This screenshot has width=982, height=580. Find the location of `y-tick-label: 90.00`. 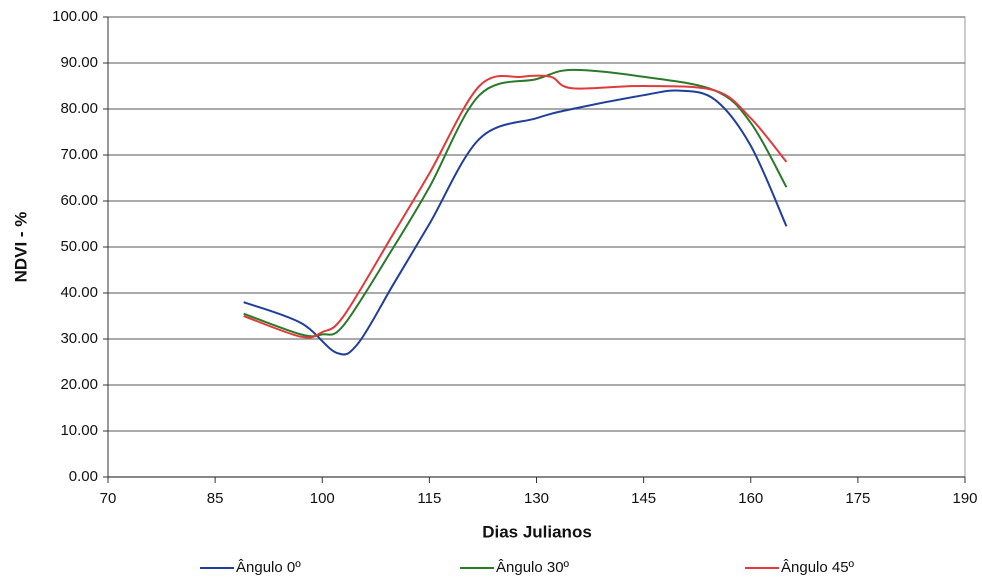

y-tick-label: 90.00 is located at coordinates (79, 62).